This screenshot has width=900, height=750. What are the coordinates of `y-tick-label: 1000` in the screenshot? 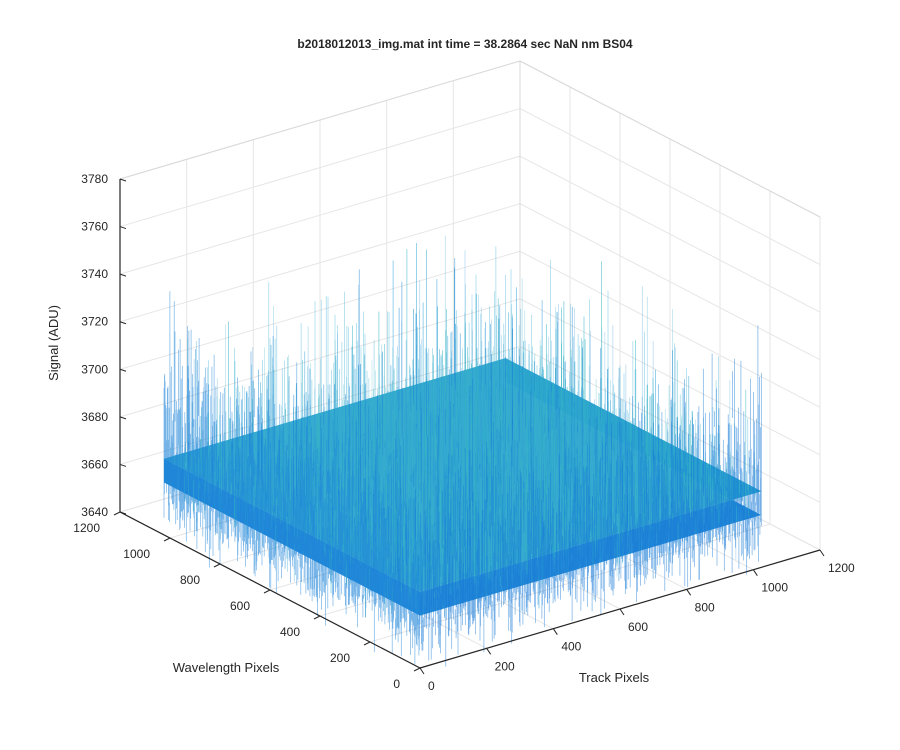 It's located at (136, 554).